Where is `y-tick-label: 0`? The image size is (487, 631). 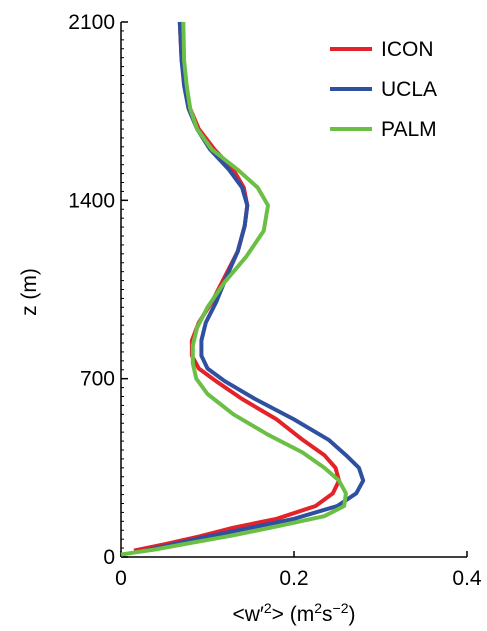 y-tick-label: 0 is located at coordinates (109, 557).